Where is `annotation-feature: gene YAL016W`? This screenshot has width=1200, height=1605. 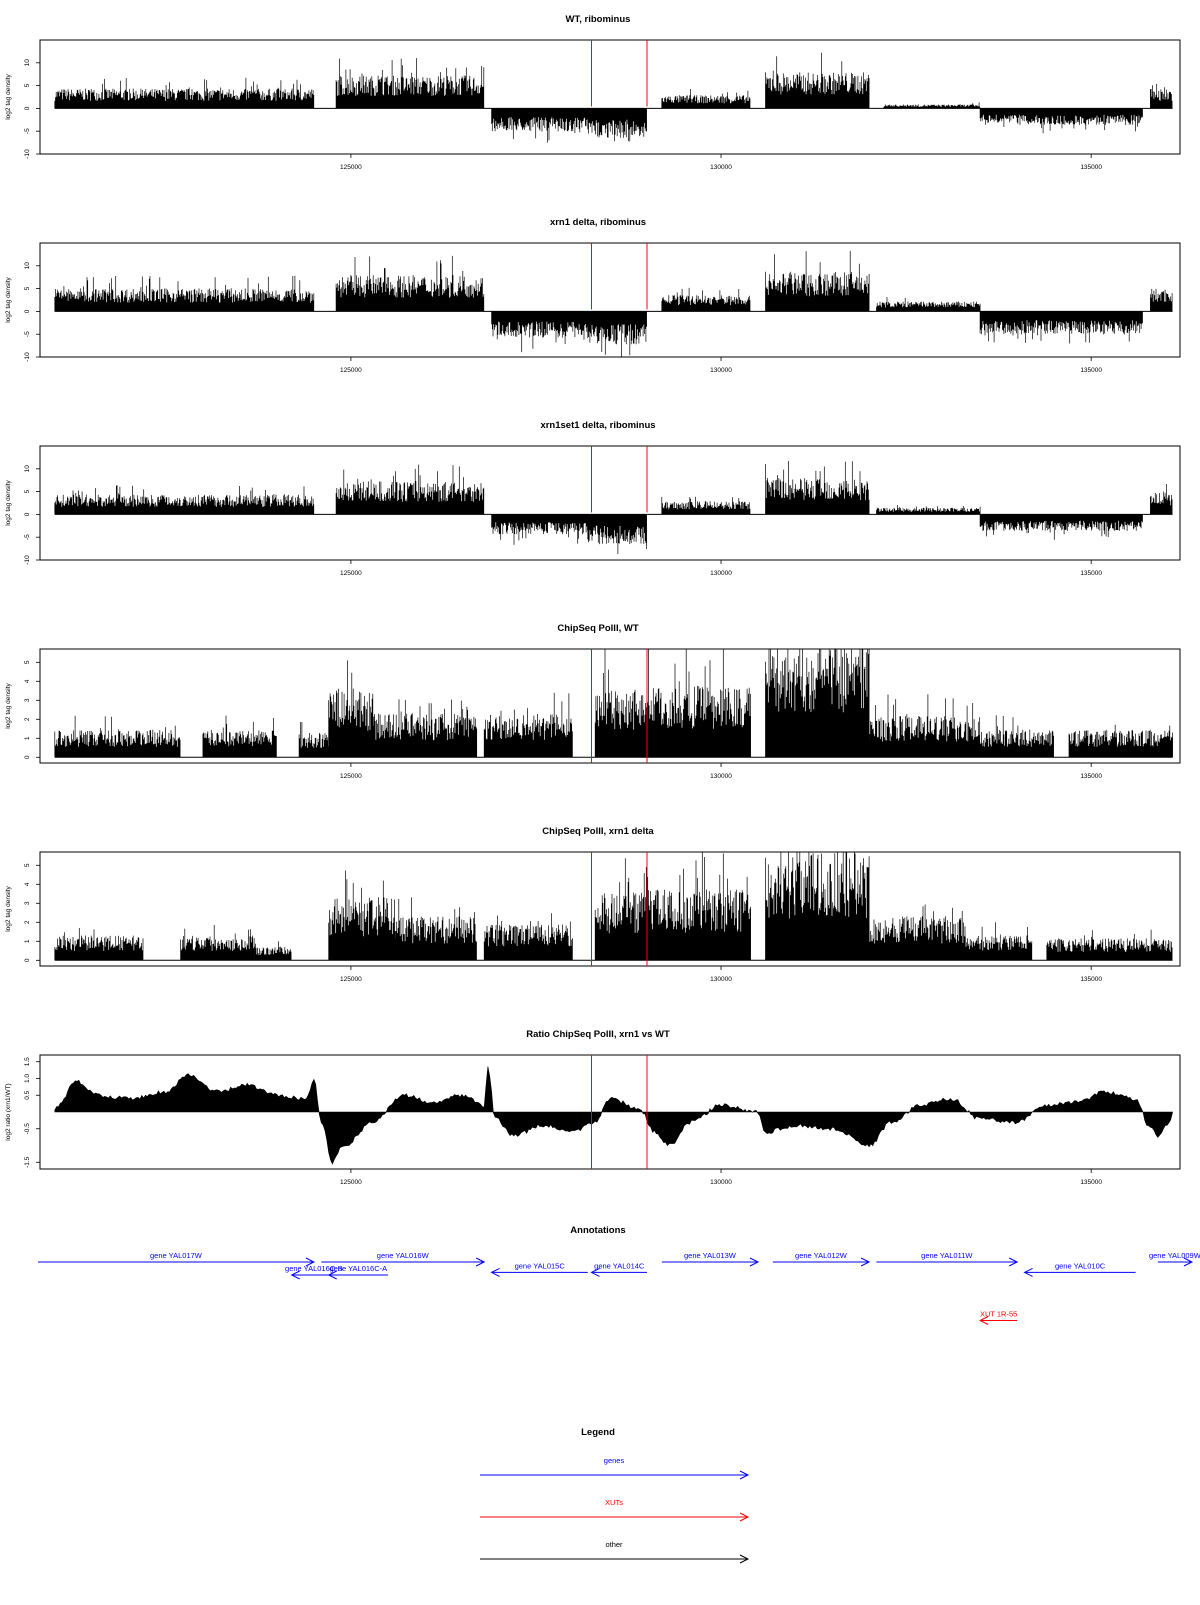
annotation-feature: gene YAL016W is located at coordinates (403, 1259).